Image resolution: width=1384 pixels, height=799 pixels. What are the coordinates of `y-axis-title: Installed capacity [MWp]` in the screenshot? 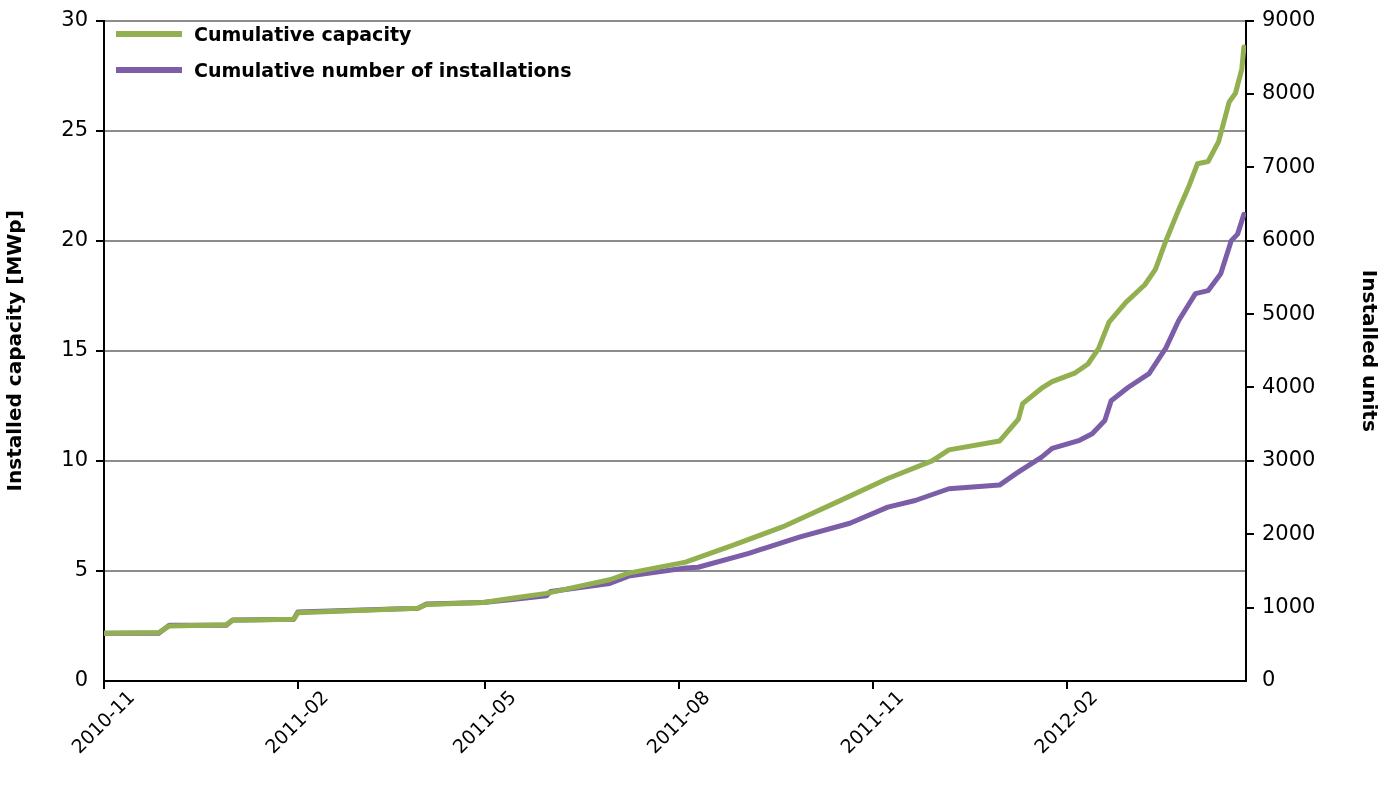 It's located at (14, 351).